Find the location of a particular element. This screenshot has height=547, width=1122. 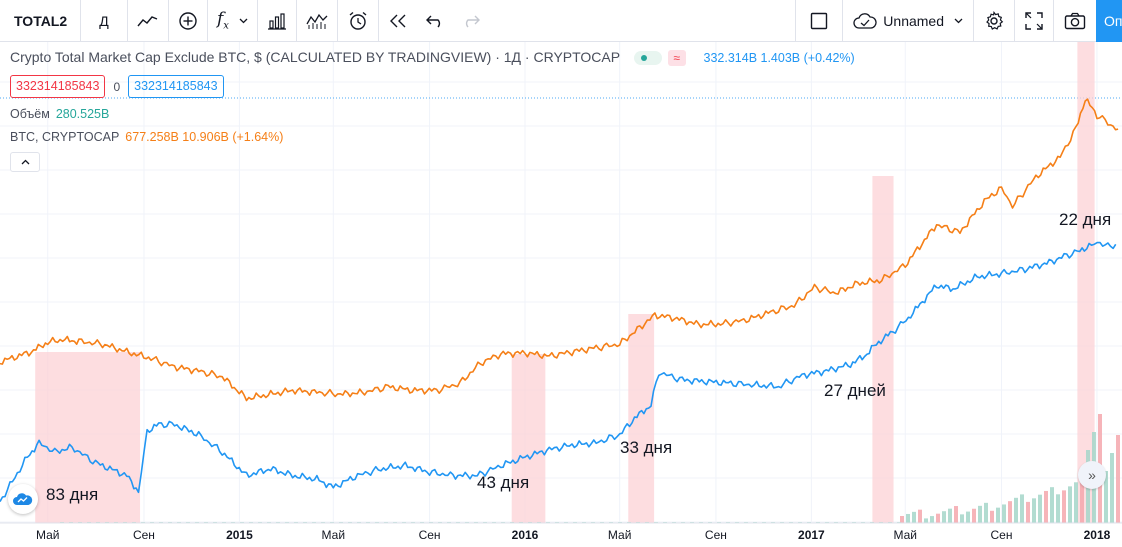

fx-icon: fx is located at coordinates (223, 20).